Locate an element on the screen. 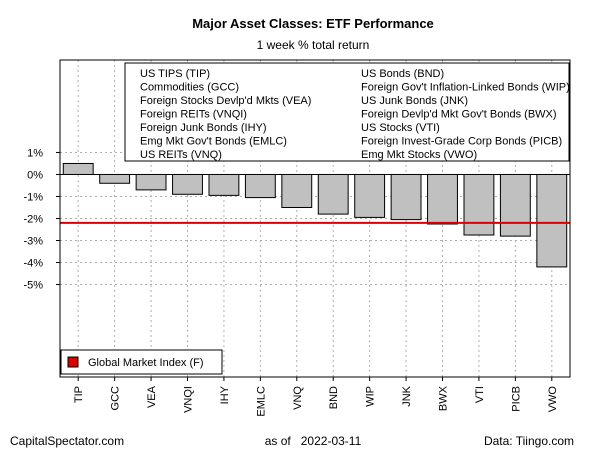  x-tick-label: IHY is located at coordinates (225, 394).